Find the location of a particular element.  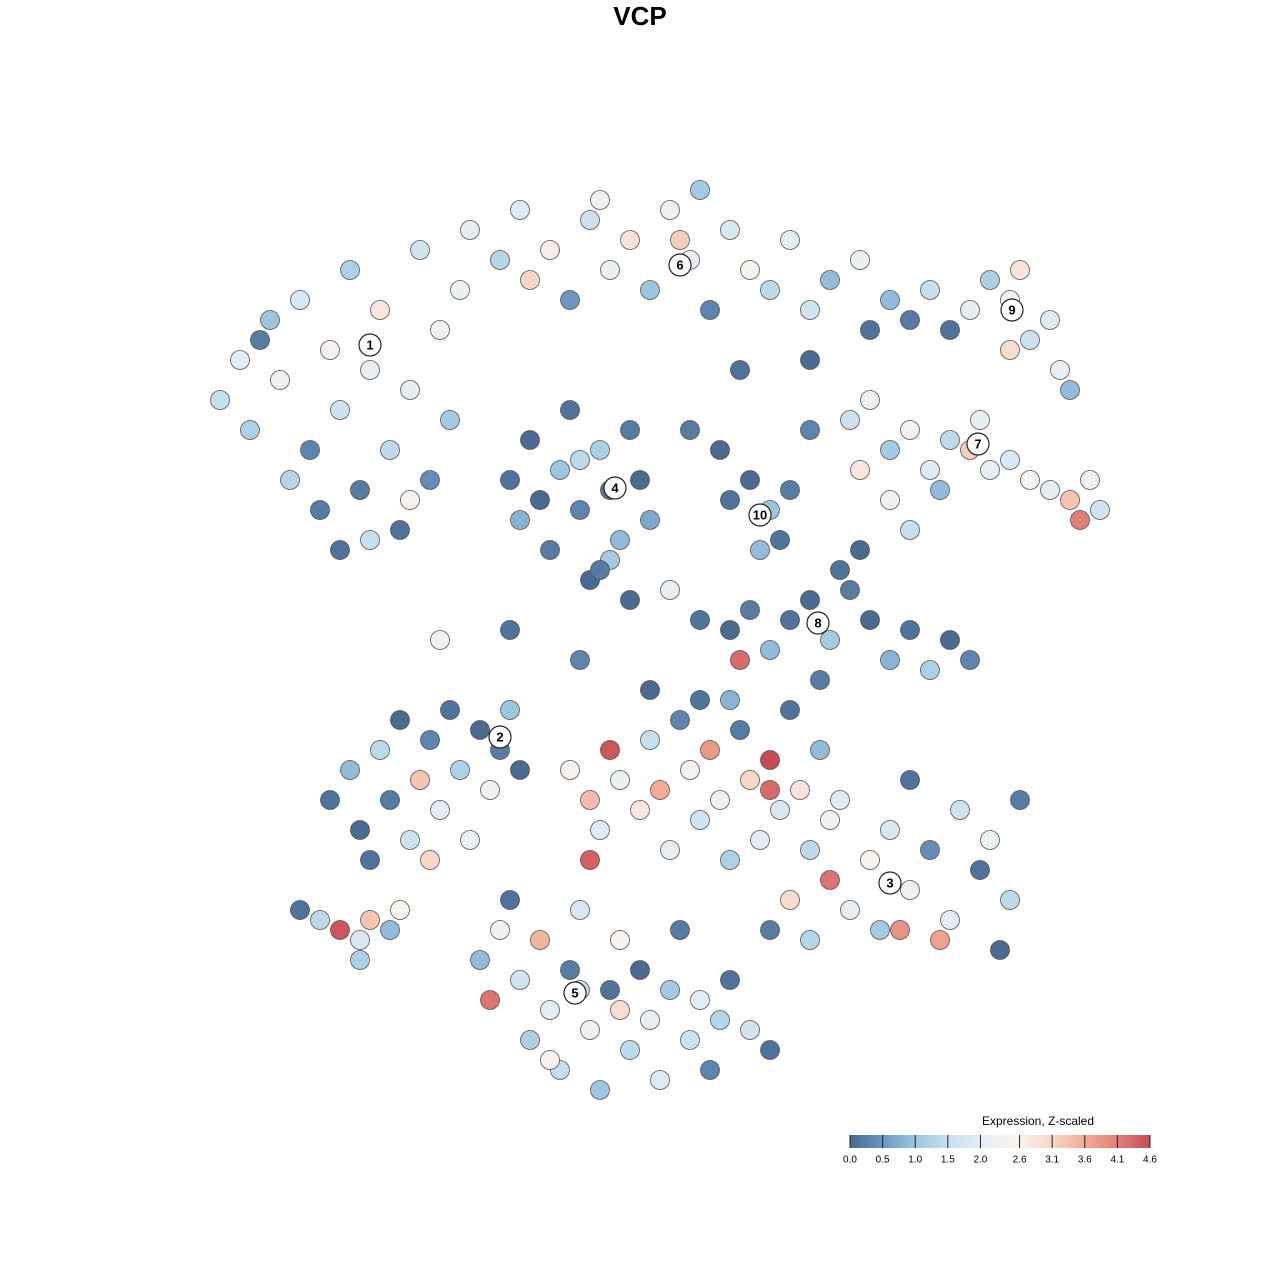

cluster-label: 8 is located at coordinates (817, 622).